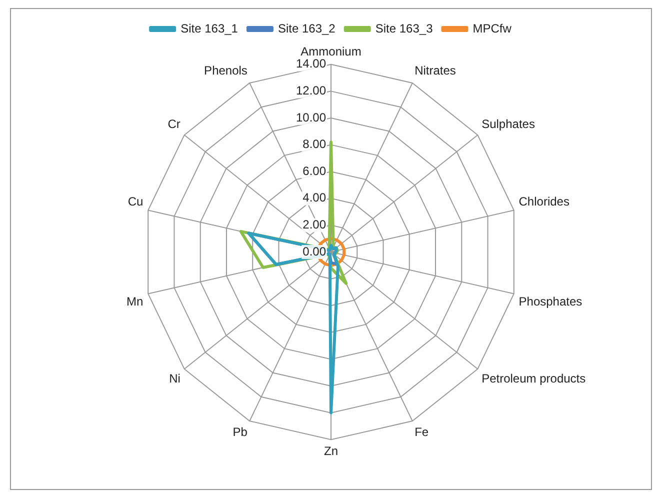 Image resolution: width=659 pixels, height=494 pixels. I want to click on legend-label: MPCfw, so click(492, 28).